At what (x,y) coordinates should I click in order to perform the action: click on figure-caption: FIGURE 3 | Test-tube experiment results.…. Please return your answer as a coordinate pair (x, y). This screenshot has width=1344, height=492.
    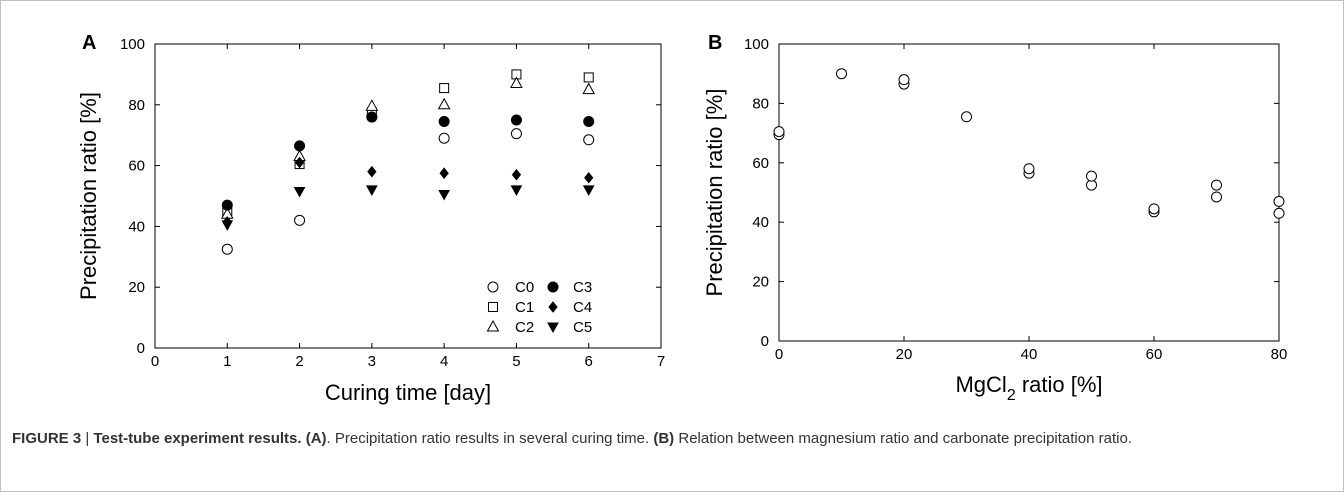
    Looking at the image, I should click on (667, 439).